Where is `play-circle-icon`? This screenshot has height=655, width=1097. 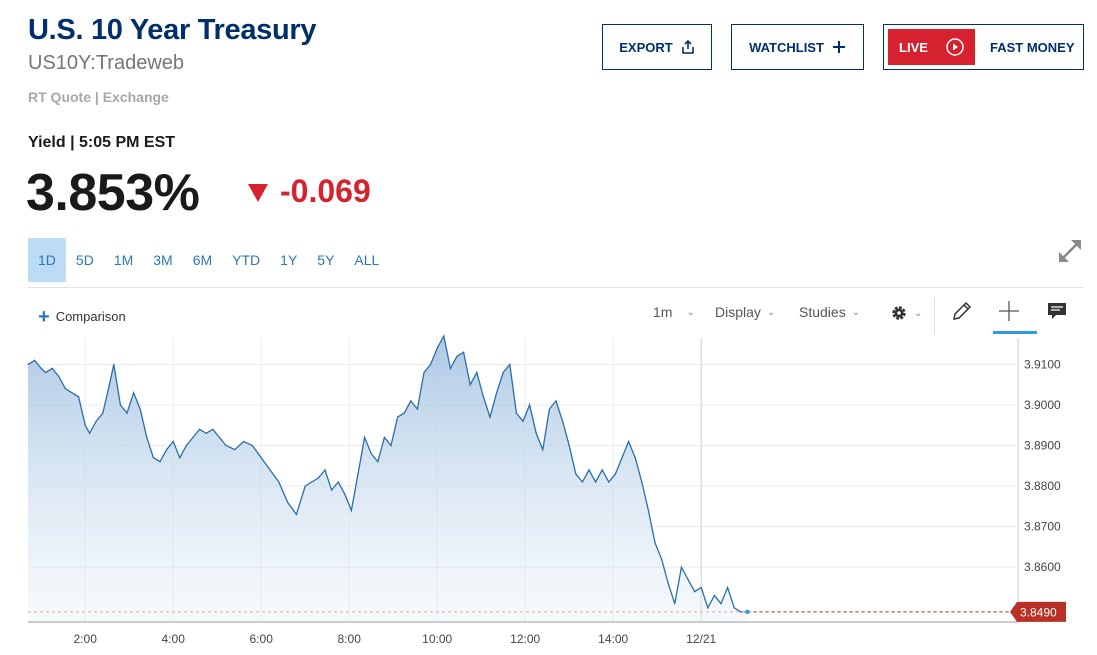 play-circle-icon is located at coordinates (955, 47).